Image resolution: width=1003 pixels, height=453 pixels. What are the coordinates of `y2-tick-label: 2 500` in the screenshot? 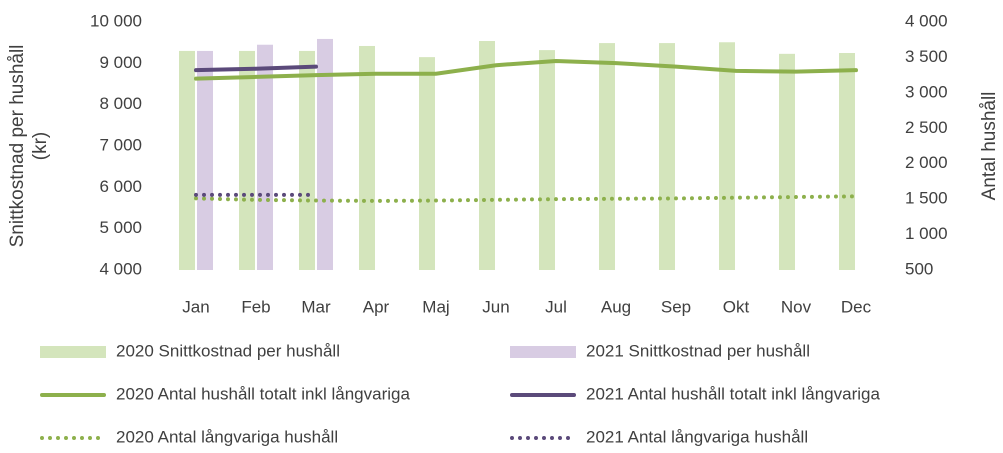 It's located at (926, 127).